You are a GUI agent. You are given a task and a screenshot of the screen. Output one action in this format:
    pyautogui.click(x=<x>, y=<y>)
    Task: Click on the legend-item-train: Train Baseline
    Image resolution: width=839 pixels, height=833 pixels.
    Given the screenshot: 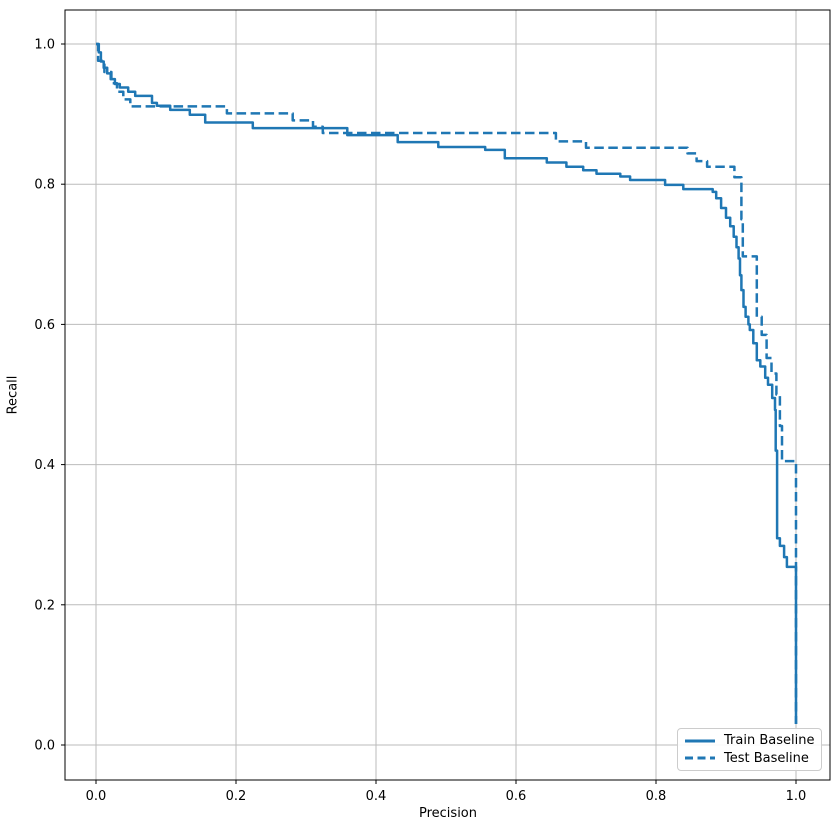 What is the action you would take?
    pyautogui.click(x=749, y=740)
    